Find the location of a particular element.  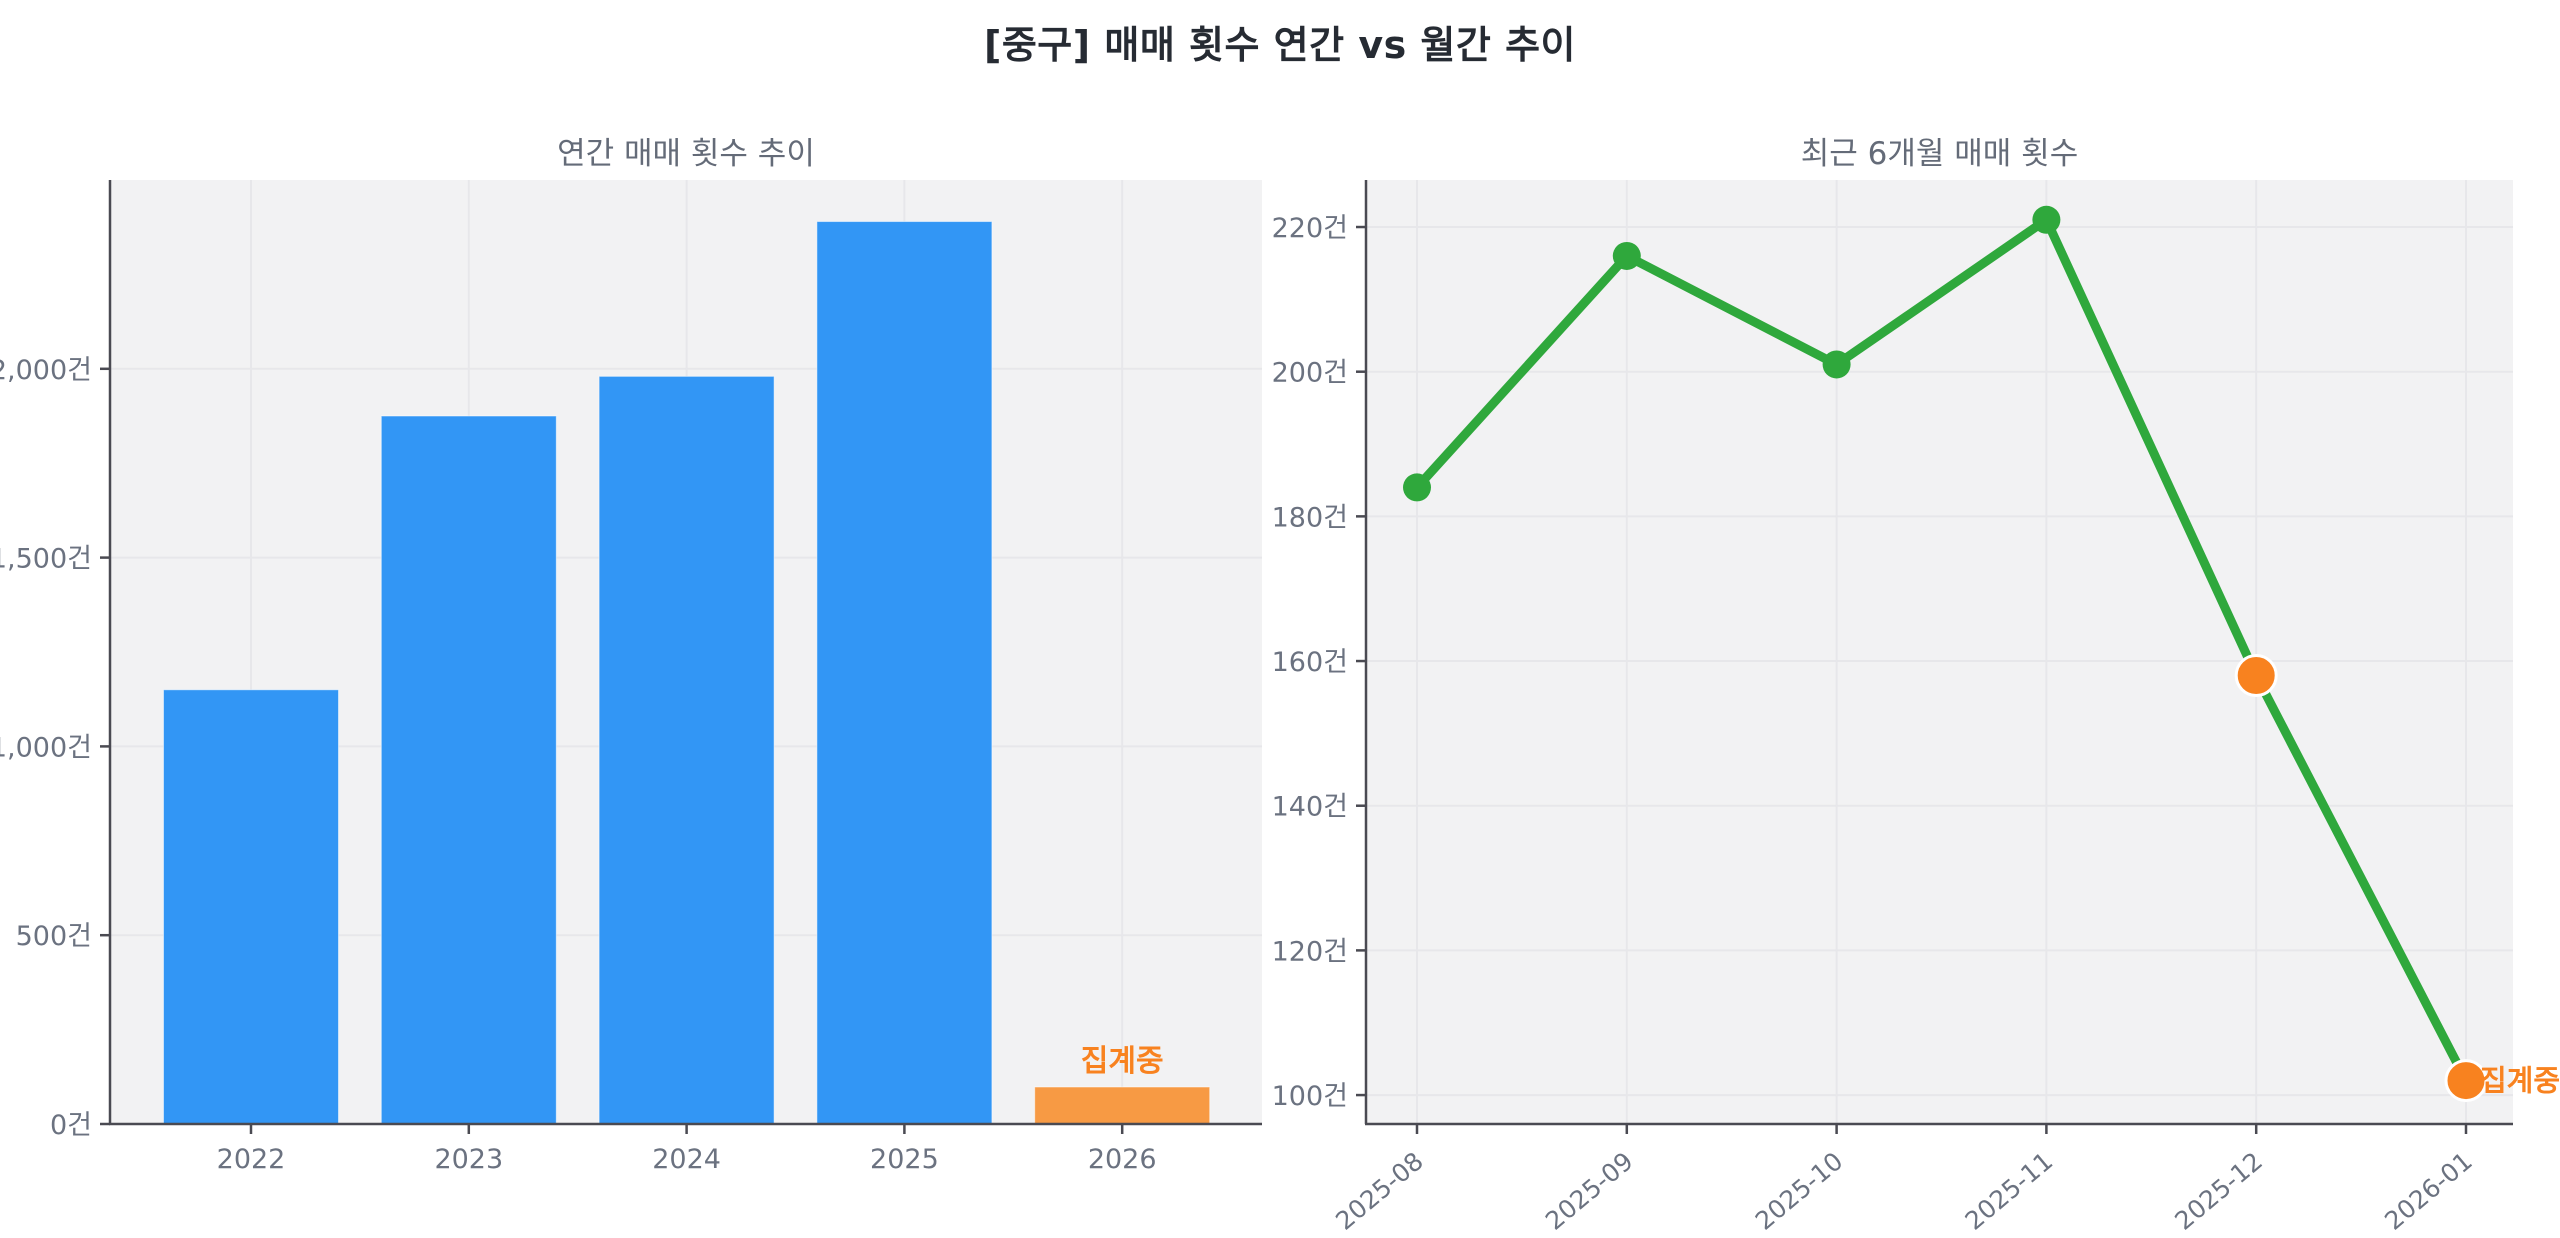

y-tick-label: 160건 is located at coordinates (1310, 662).